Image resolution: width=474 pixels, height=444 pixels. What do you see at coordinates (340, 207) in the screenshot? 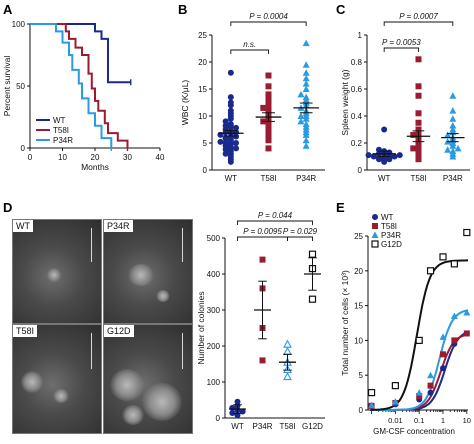
I see `panel-letter-e: E` at bounding box center [340, 207].